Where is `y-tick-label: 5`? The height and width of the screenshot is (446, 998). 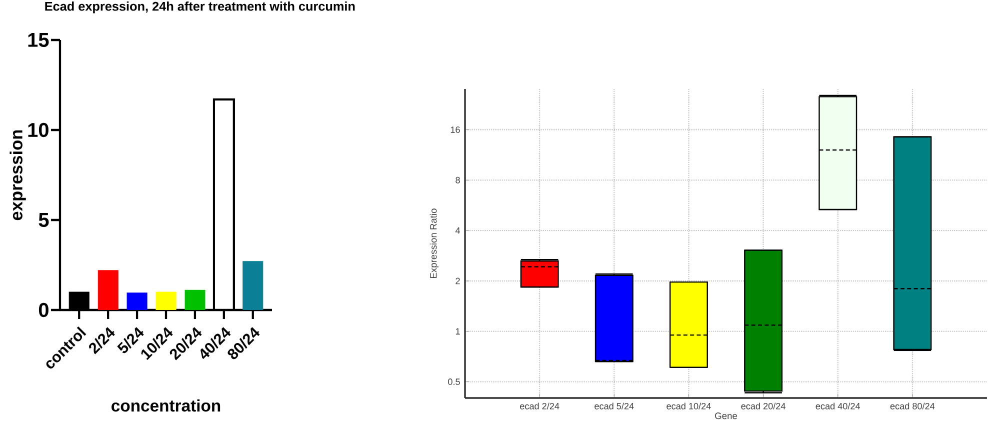 y-tick-label: 5 is located at coordinates (43, 220).